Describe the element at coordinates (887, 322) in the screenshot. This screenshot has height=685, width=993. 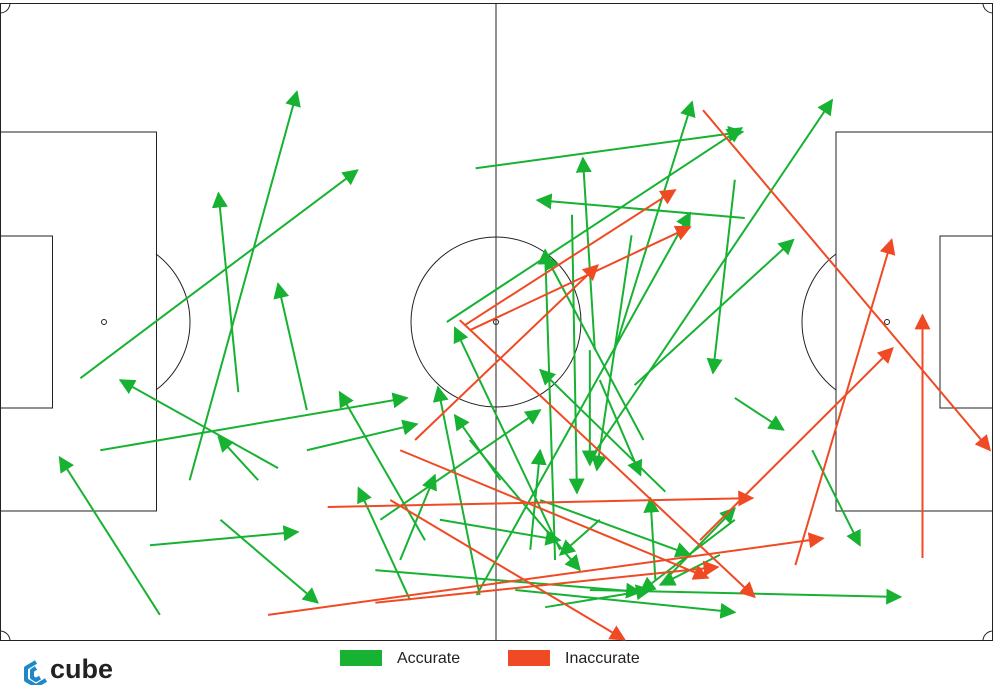
I see `penalty-spot-right` at that location.